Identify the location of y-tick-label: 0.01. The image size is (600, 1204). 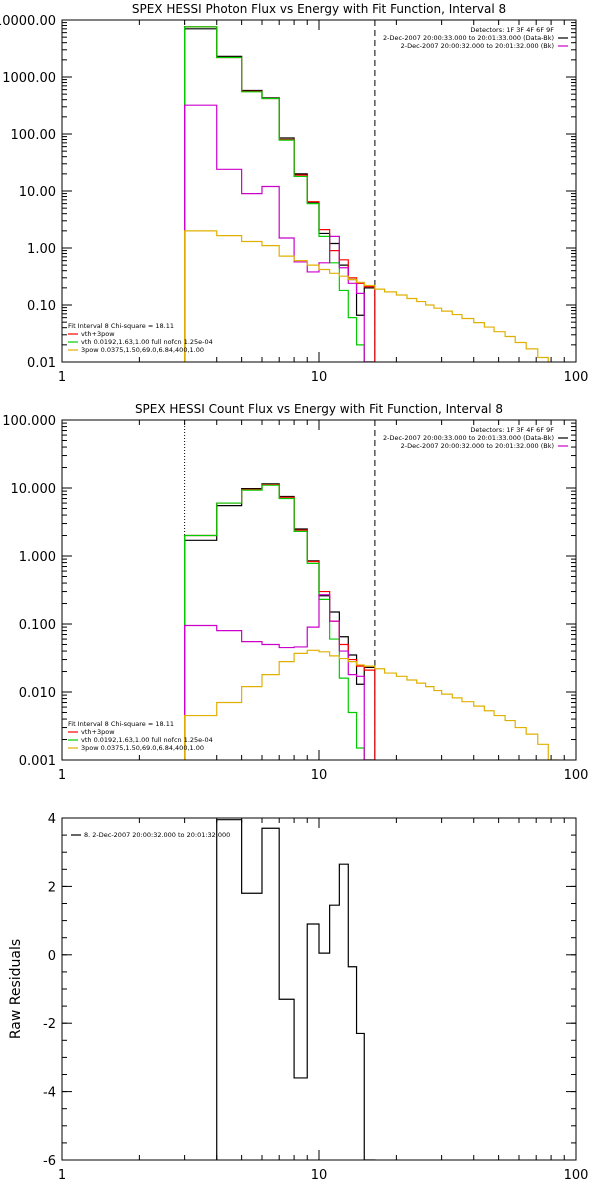
(41, 363).